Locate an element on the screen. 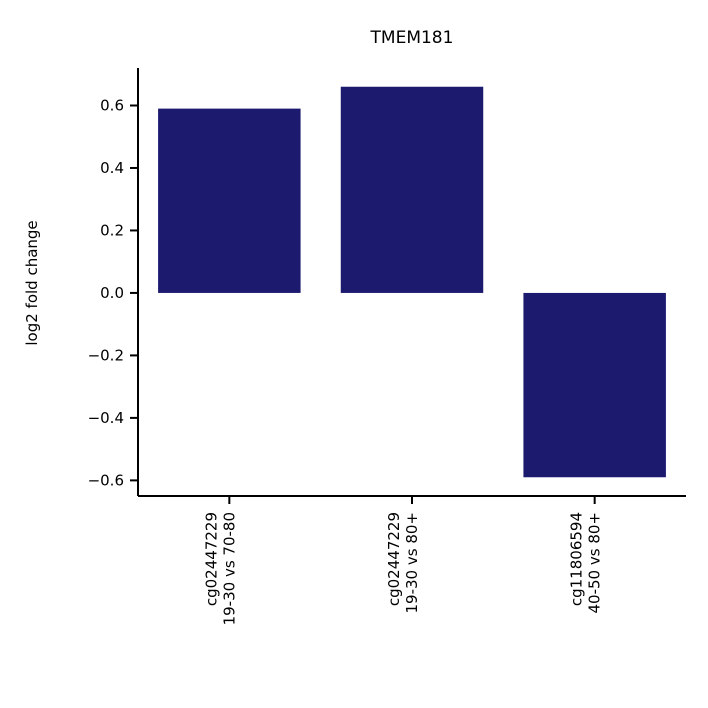  x-tick-label-line: 40-50 vs 80+ is located at coordinates (595, 562).